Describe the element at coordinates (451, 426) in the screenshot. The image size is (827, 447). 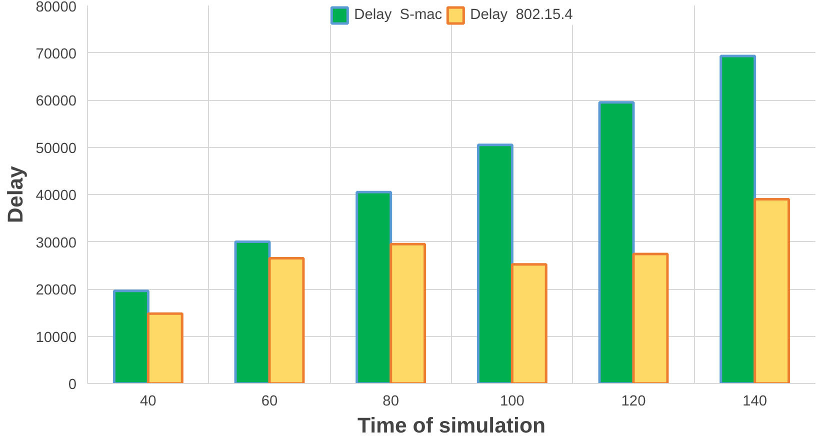
I see `x-axis-title: Time of simulation` at that location.